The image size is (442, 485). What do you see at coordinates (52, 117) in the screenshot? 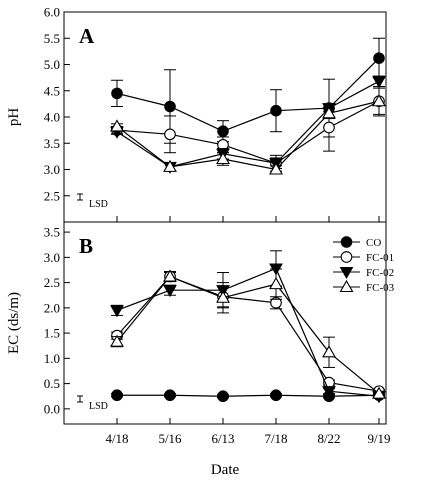
I see `y-tick-label: 4.0` at bounding box center [52, 117].